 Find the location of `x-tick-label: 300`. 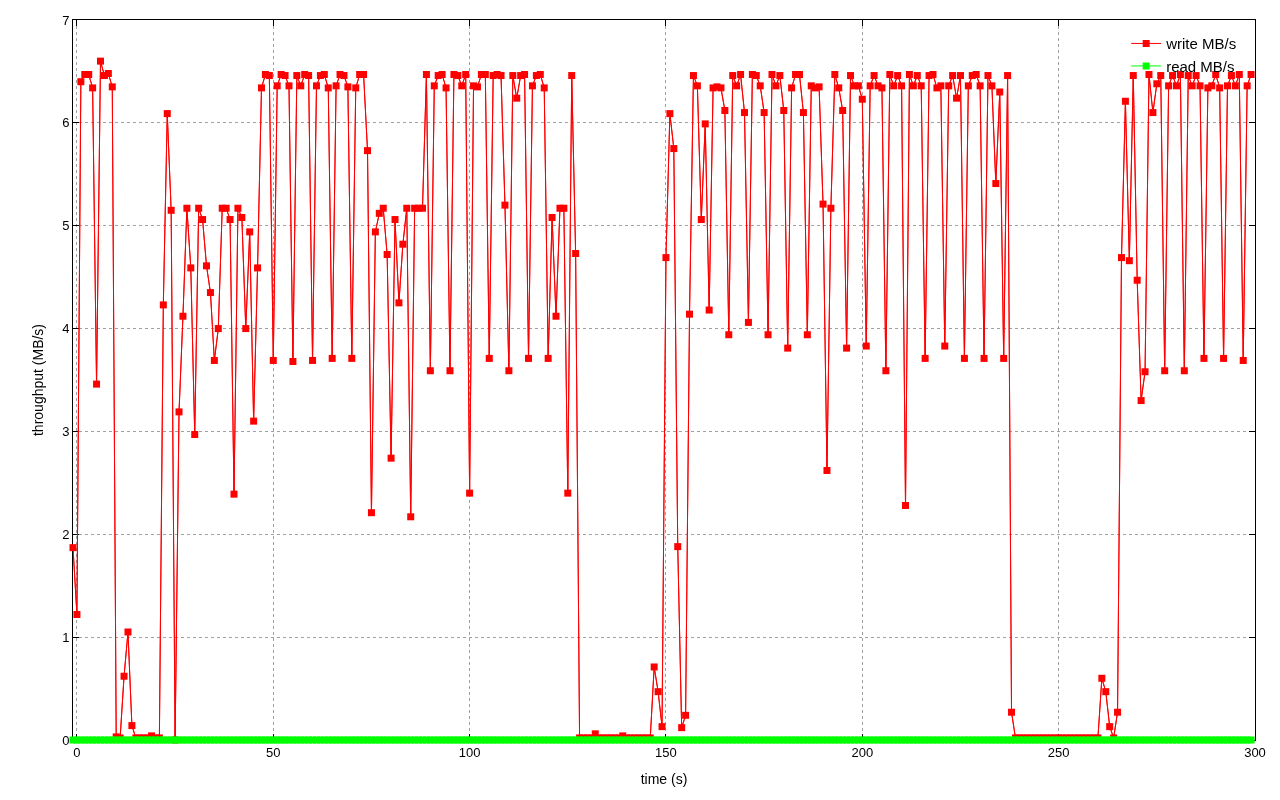

x-tick-label: 300 is located at coordinates (1255, 752).